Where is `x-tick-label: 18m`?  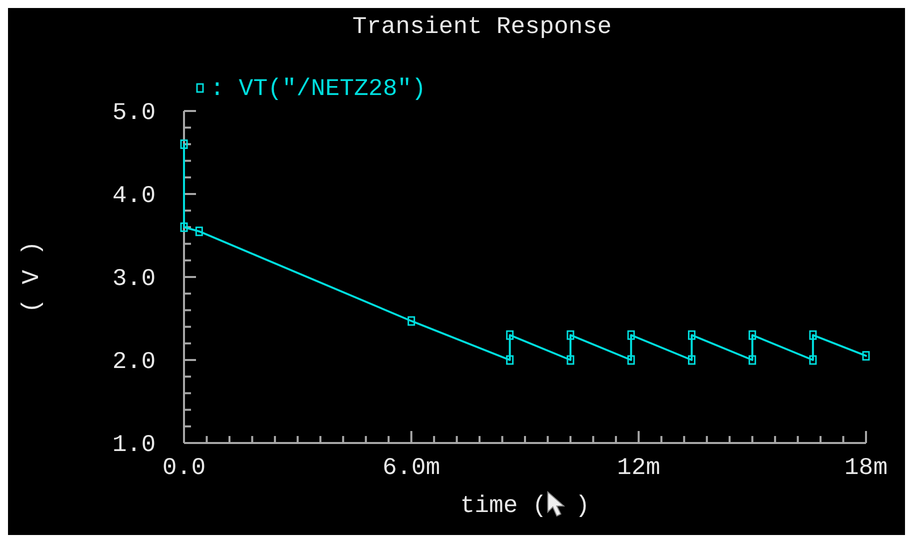
x-tick-label: 18m is located at coordinates (866, 468).